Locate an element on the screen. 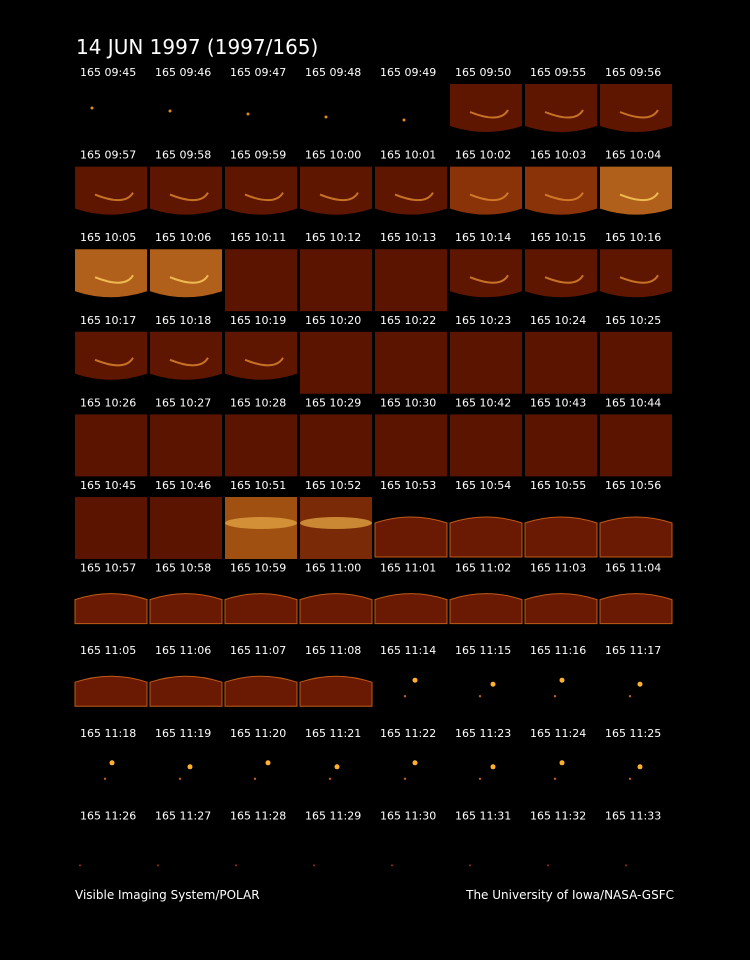 The width and height of the screenshot is (750, 960). frame-label: 165 10:11 is located at coordinates (258, 237).